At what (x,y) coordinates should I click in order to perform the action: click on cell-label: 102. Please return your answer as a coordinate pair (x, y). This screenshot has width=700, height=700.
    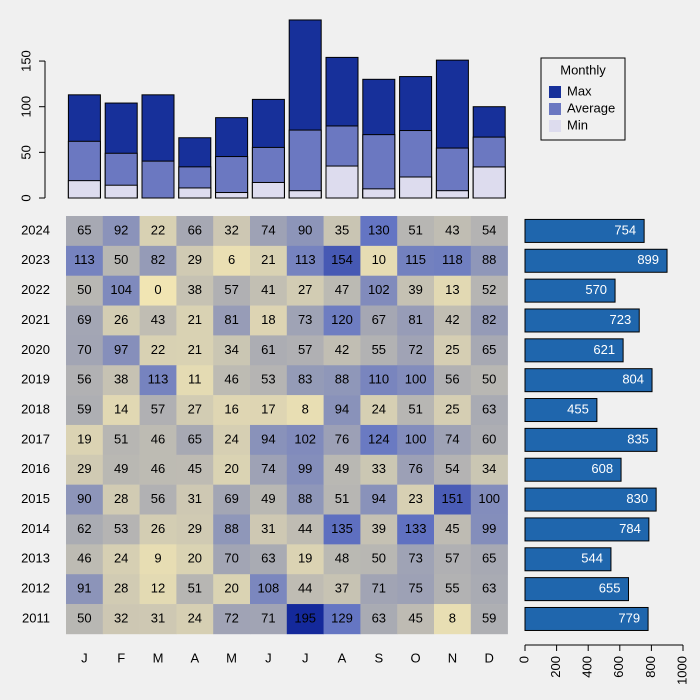
    Looking at the image, I should click on (379, 289).